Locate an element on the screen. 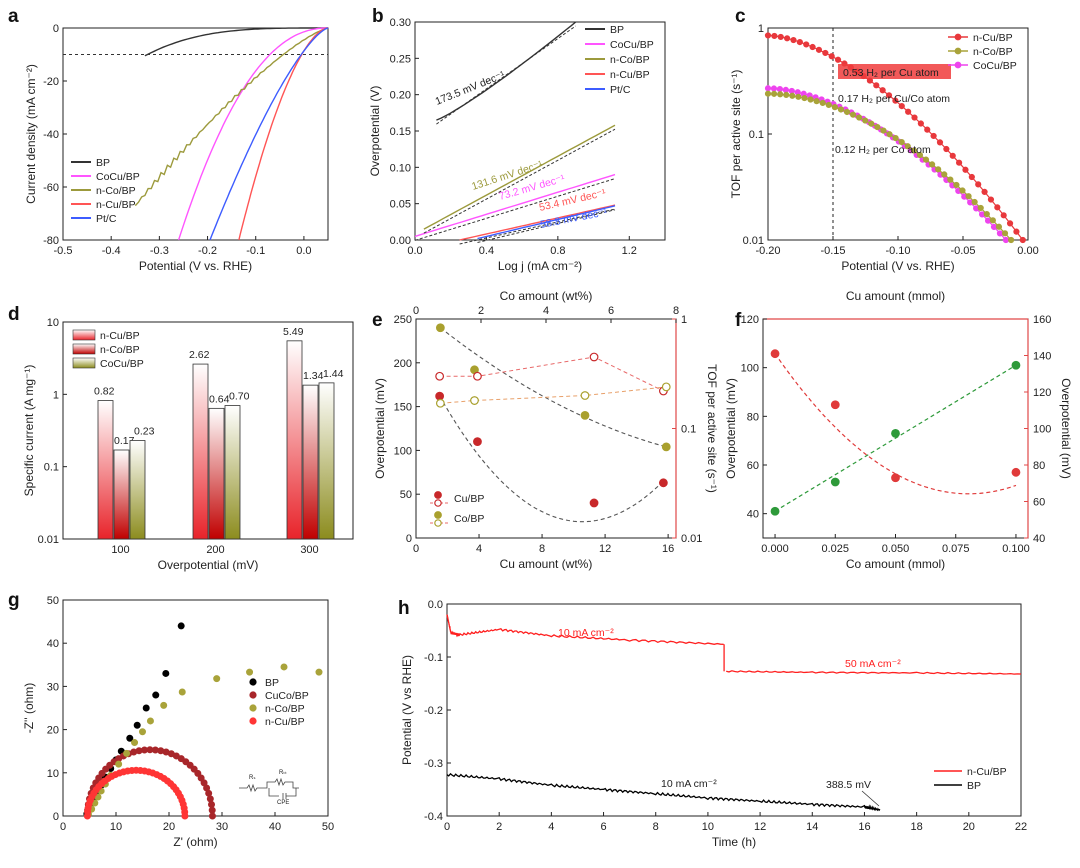 This screenshot has width=1080, height=868. panel-e-y-tick-label: 150 is located at coordinates (403, 408).